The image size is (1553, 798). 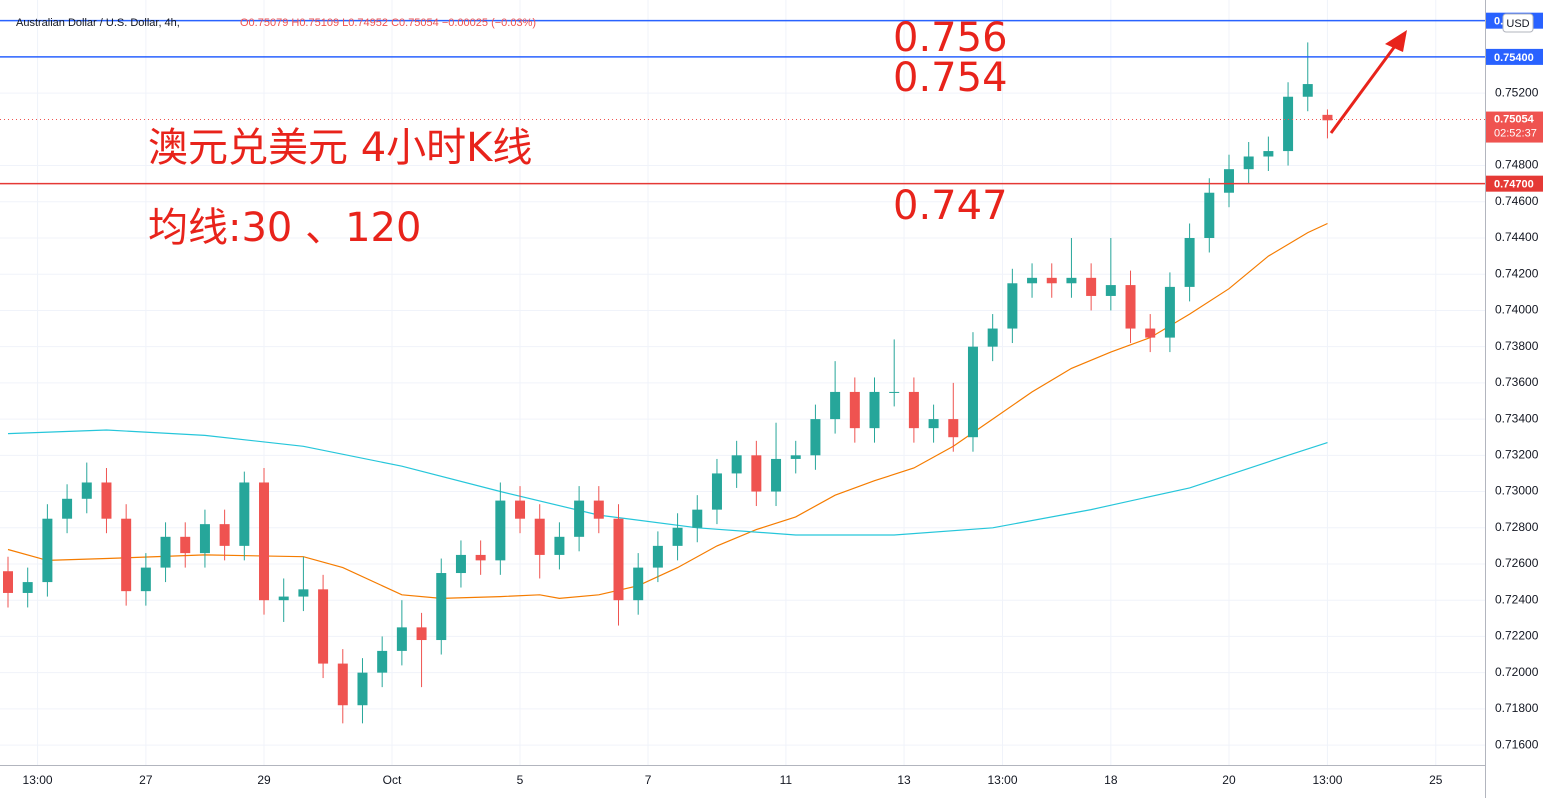 I want to click on last-price-tag, so click(x=1514, y=127).